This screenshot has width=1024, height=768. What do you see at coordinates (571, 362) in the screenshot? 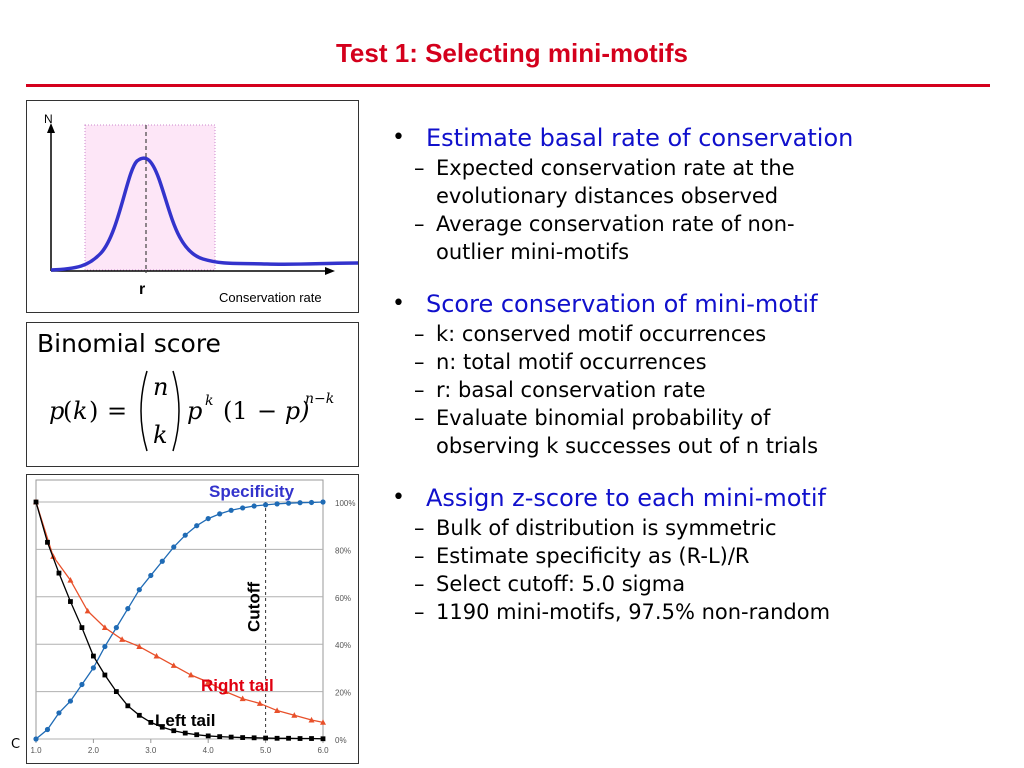
I see `bullet-sub-line: n: total motif occurrences` at bounding box center [571, 362].